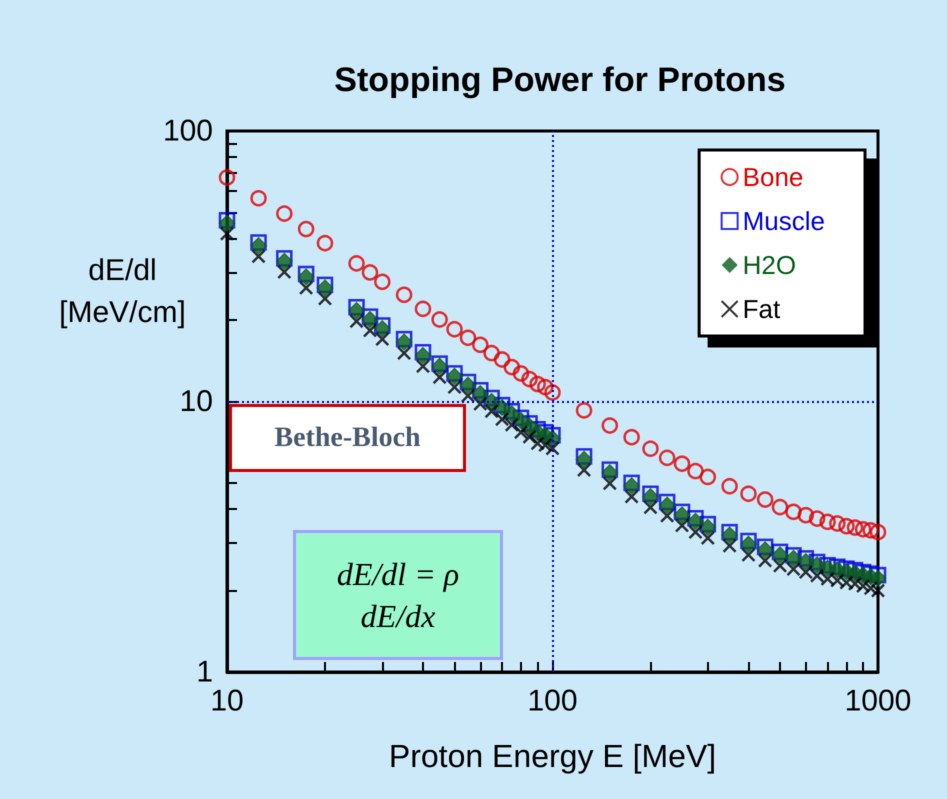  Describe the element at coordinates (761, 309) in the screenshot. I see `legend-label: Fat` at that location.